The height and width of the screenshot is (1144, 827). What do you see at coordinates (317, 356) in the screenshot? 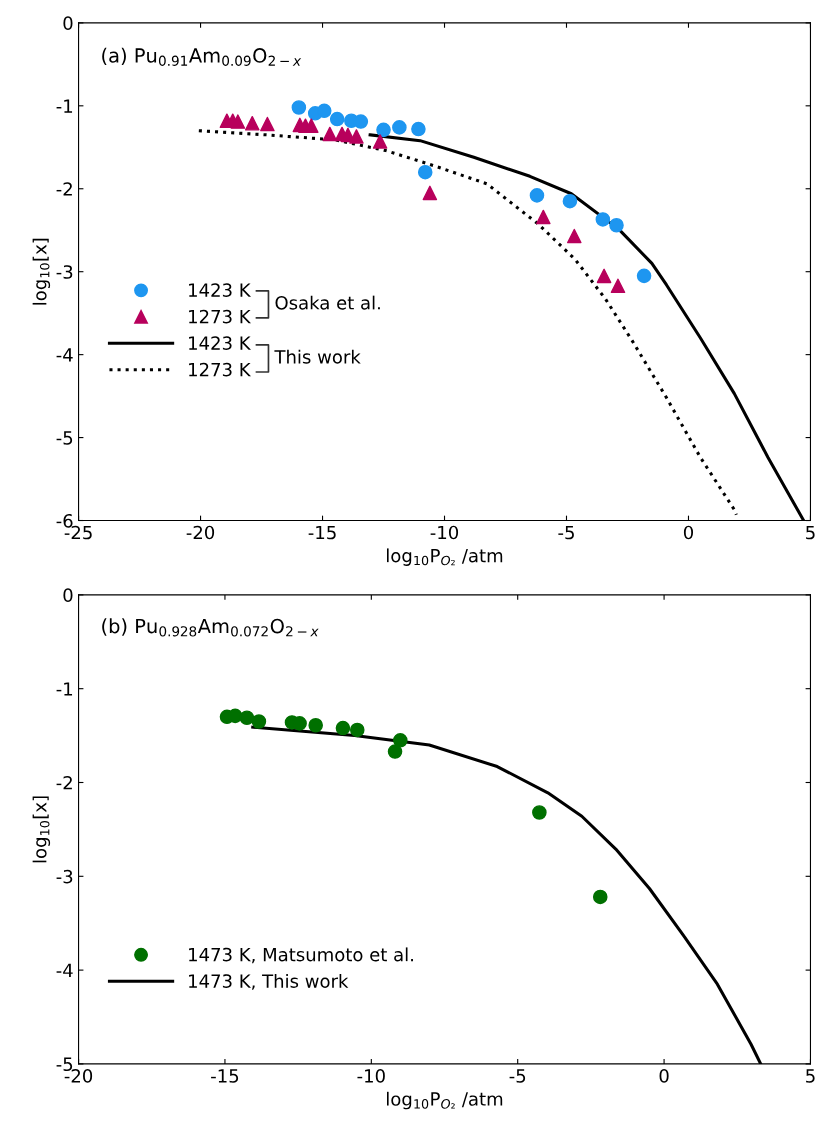
I see `annotation: This work` at bounding box center [317, 356].